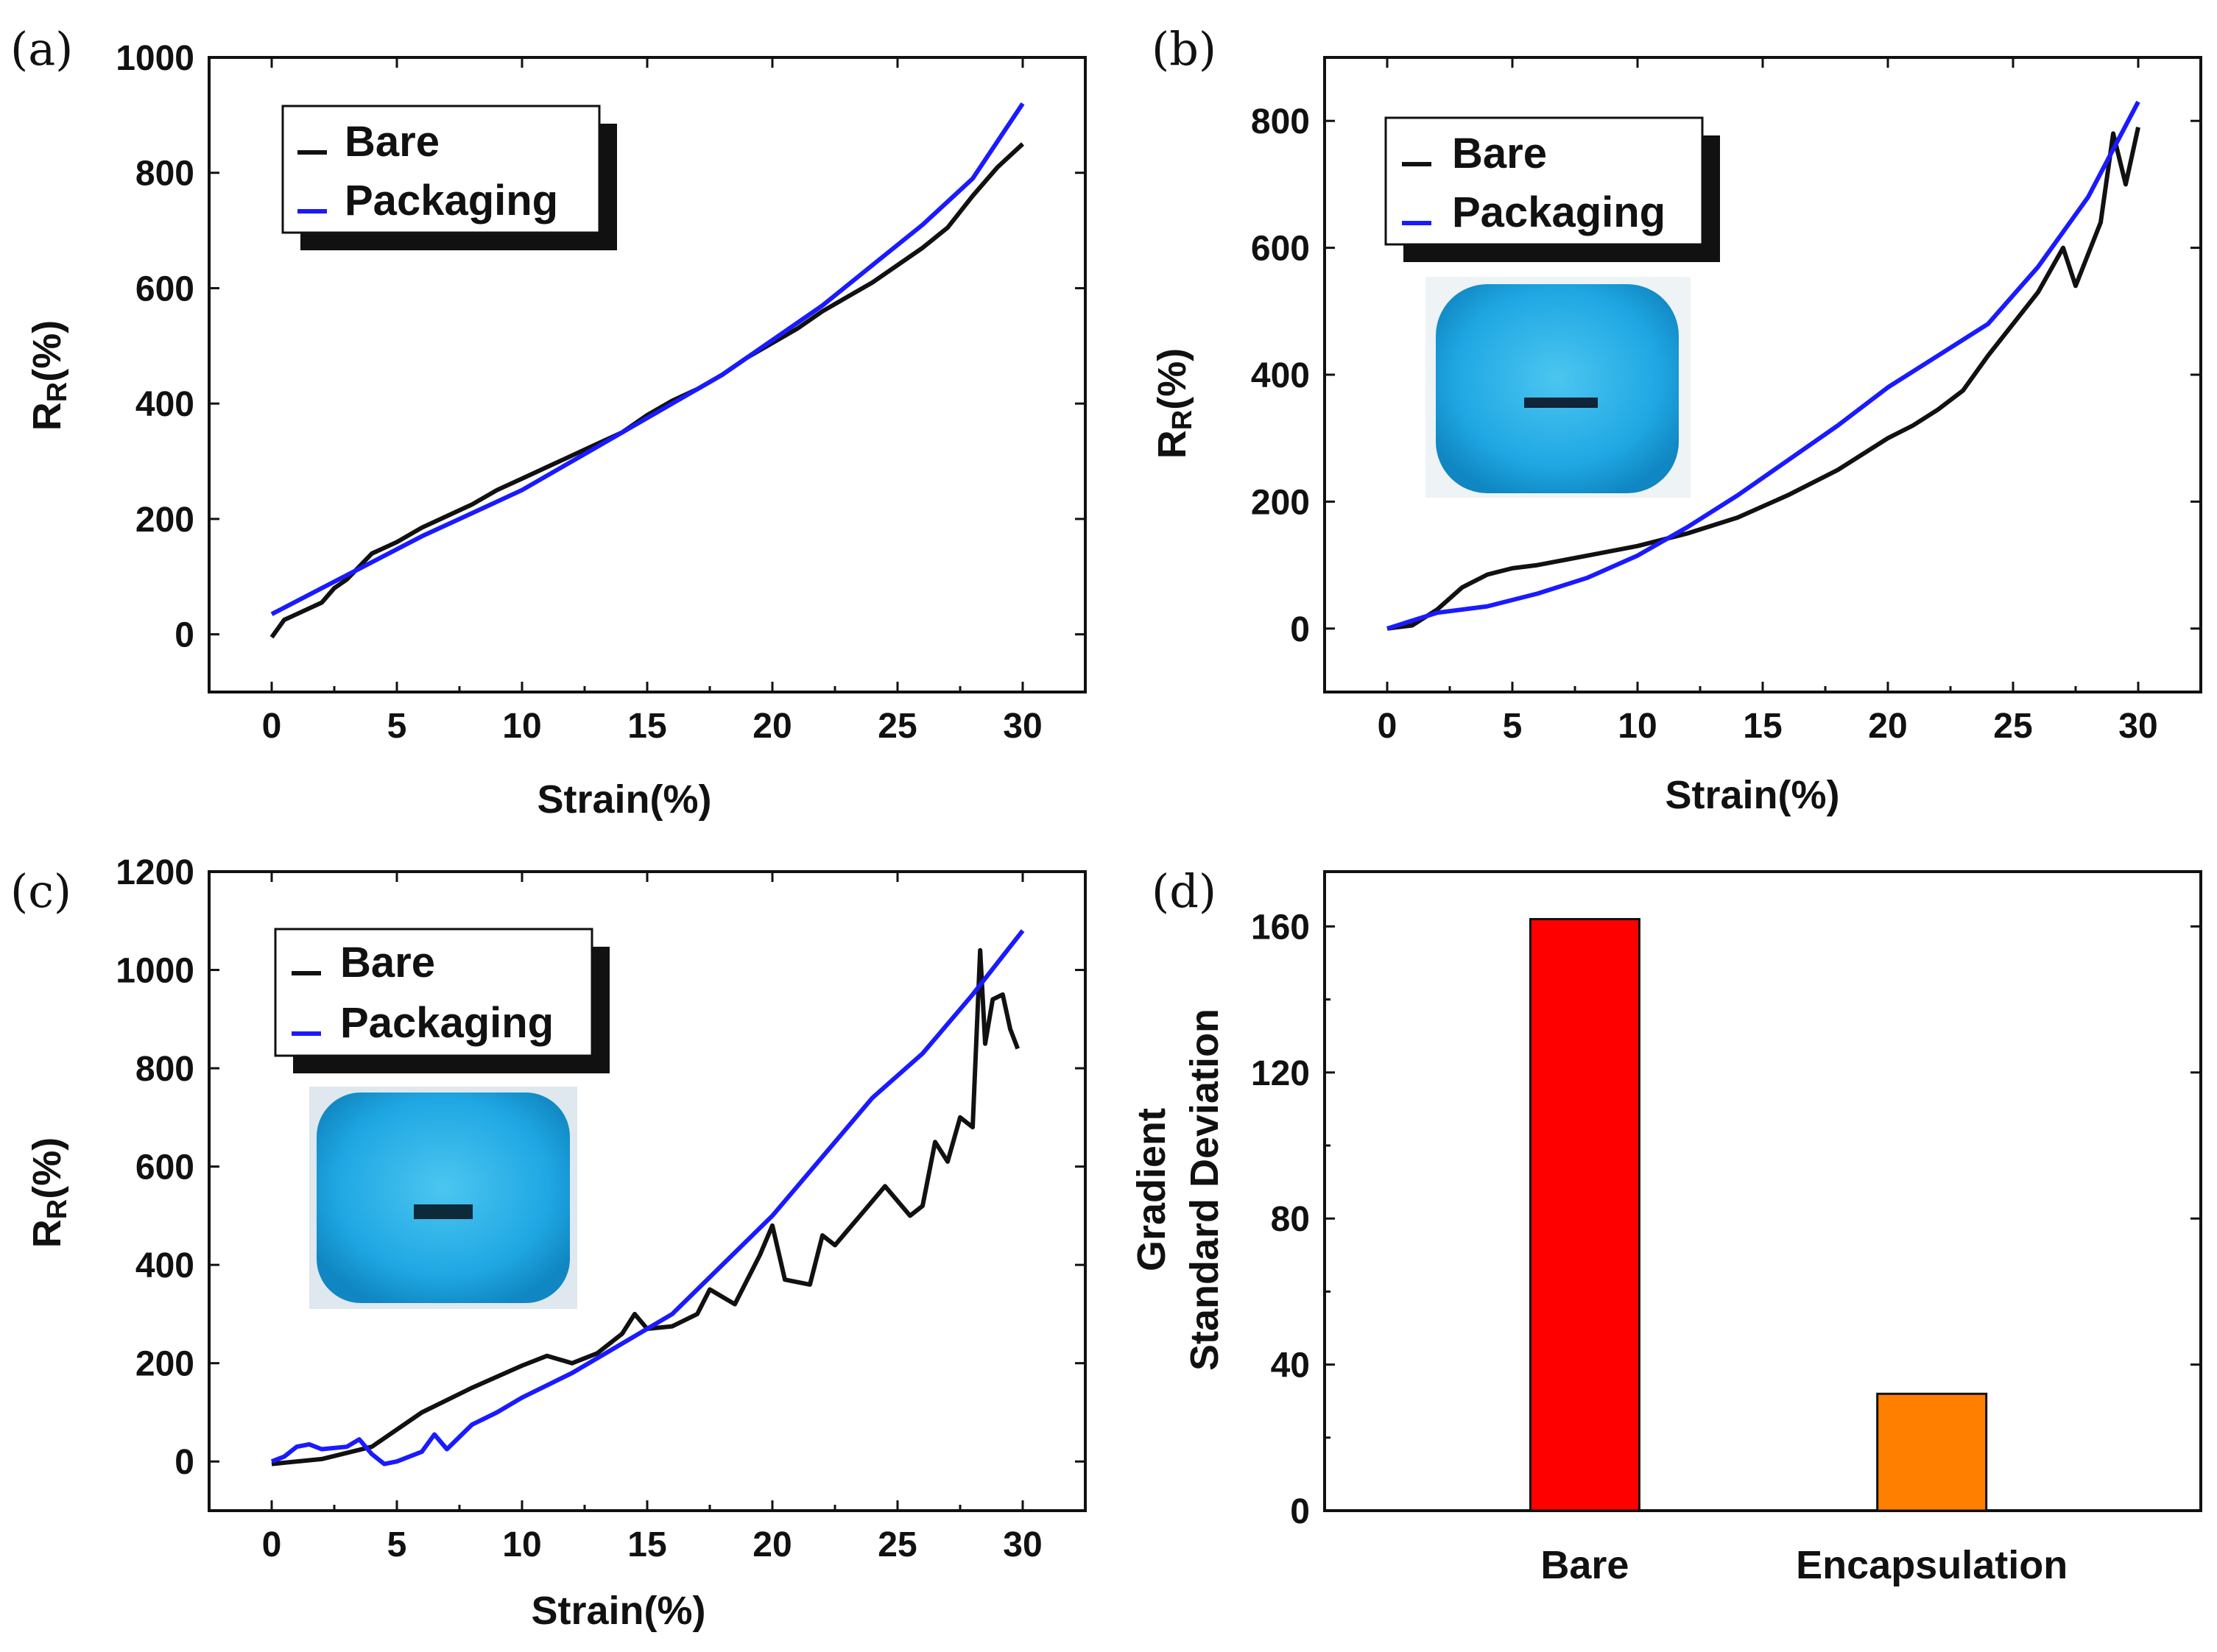  I want to click on panel-b-lines, so click(1763, 365).